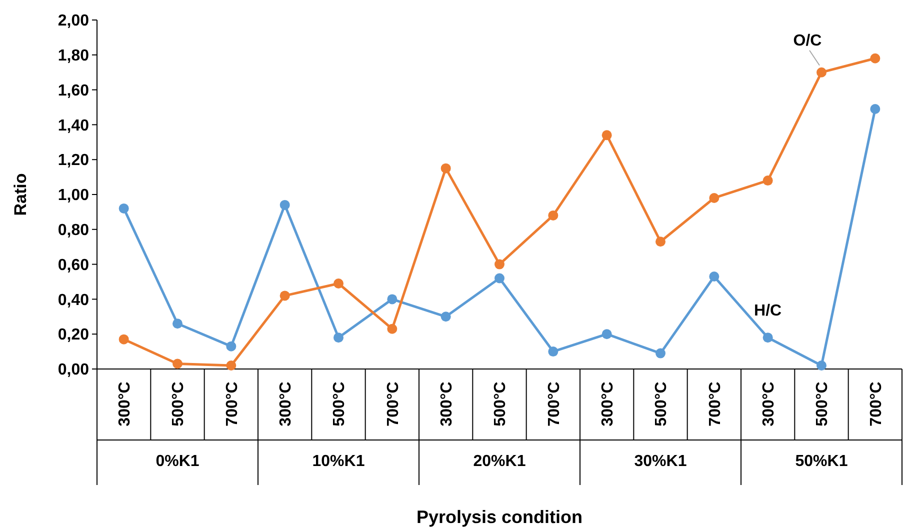 The image size is (904, 530). Describe the element at coordinates (499, 461) in the screenshot. I see `text: 20%K1` at that location.